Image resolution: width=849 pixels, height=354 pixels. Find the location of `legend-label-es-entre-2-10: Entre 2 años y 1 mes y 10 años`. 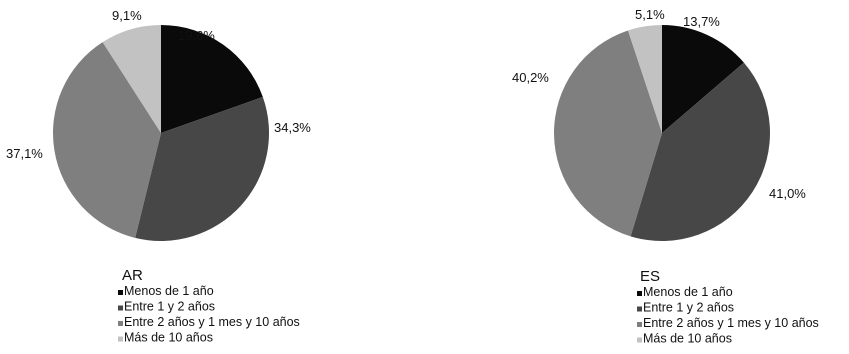

legend-label-es-entre-2-10: Entre 2 años y 1 mes y 10 años is located at coordinates (731, 323).